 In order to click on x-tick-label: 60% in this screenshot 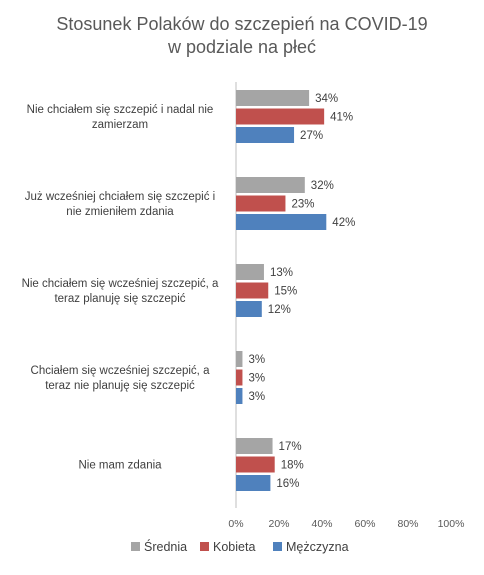, I will do `click(364, 524)`.